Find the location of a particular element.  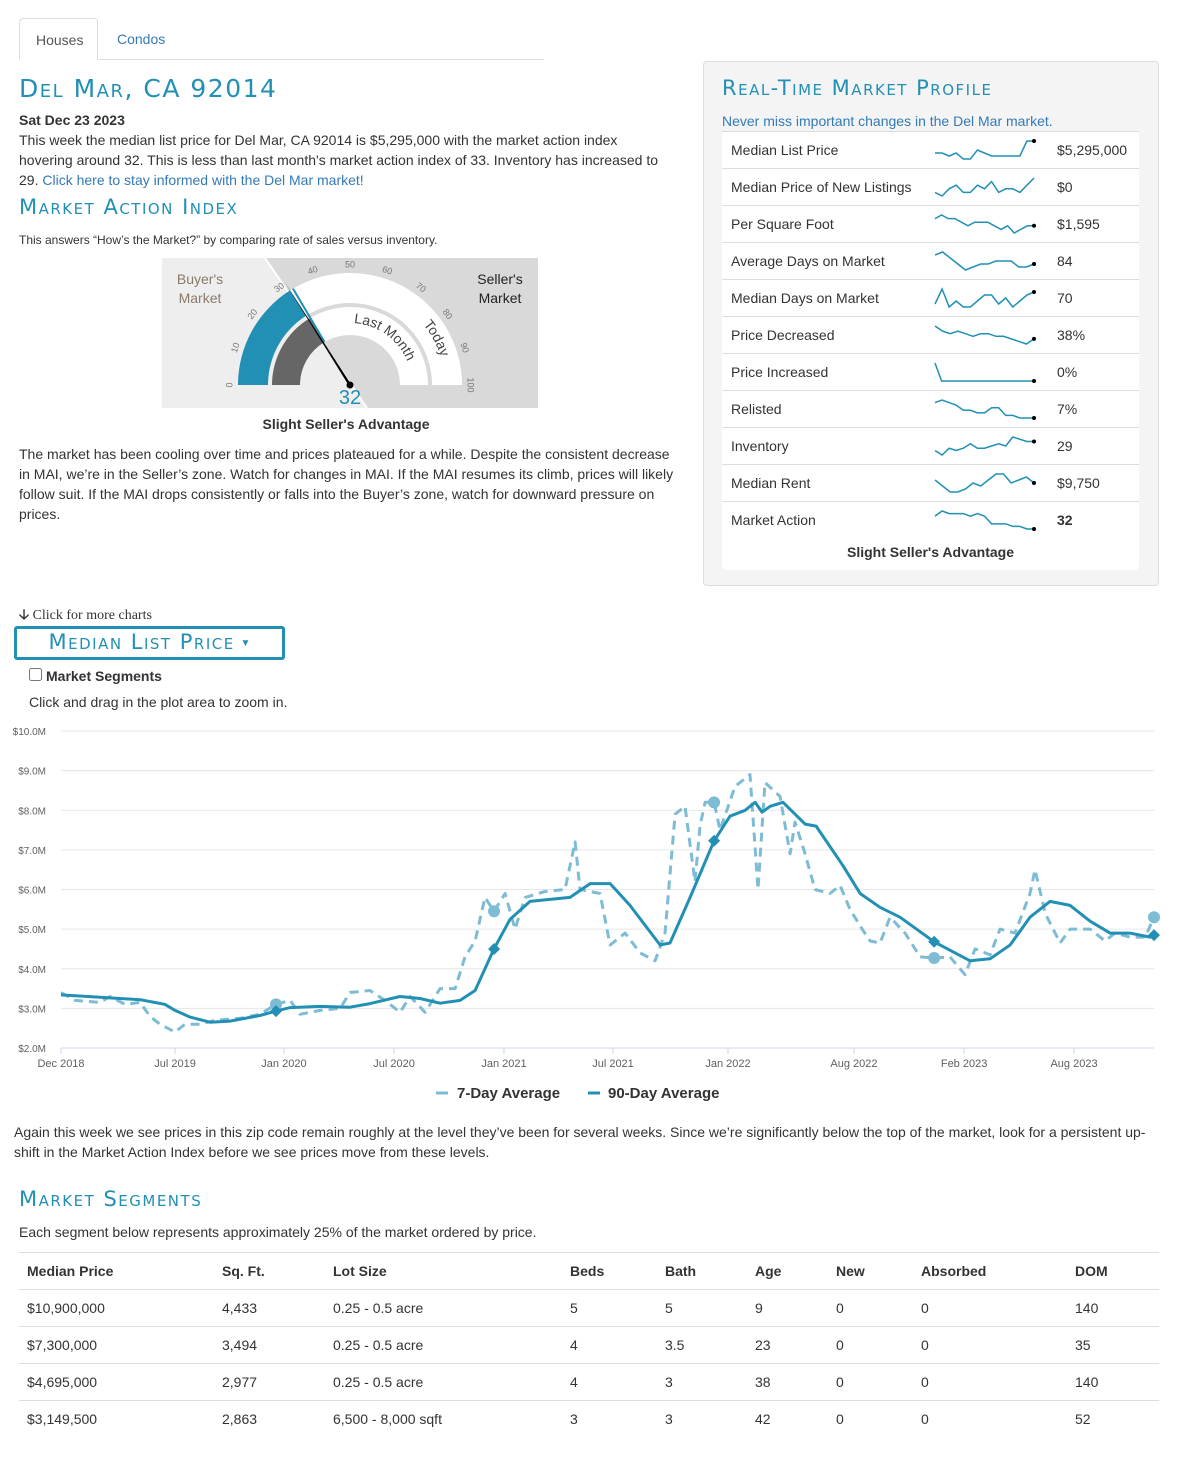

profile-row: Average Days on Market 84 is located at coordinates (930, 260).